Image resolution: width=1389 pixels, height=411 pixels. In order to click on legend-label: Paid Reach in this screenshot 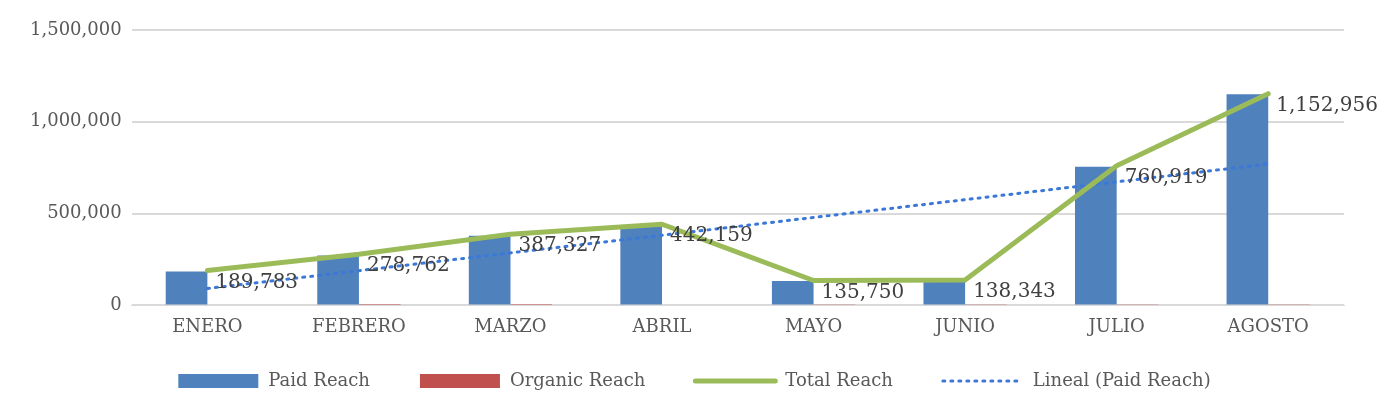, I will do `click(319, 379)`.